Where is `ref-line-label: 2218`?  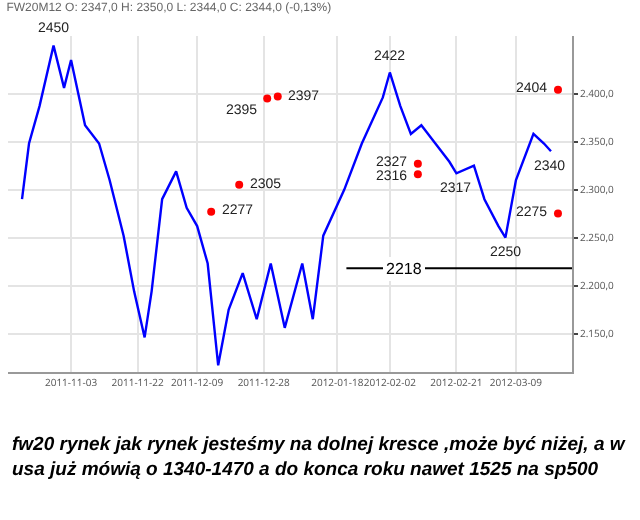
ref-line-label: 2218 is located at coordinates (404, 269).